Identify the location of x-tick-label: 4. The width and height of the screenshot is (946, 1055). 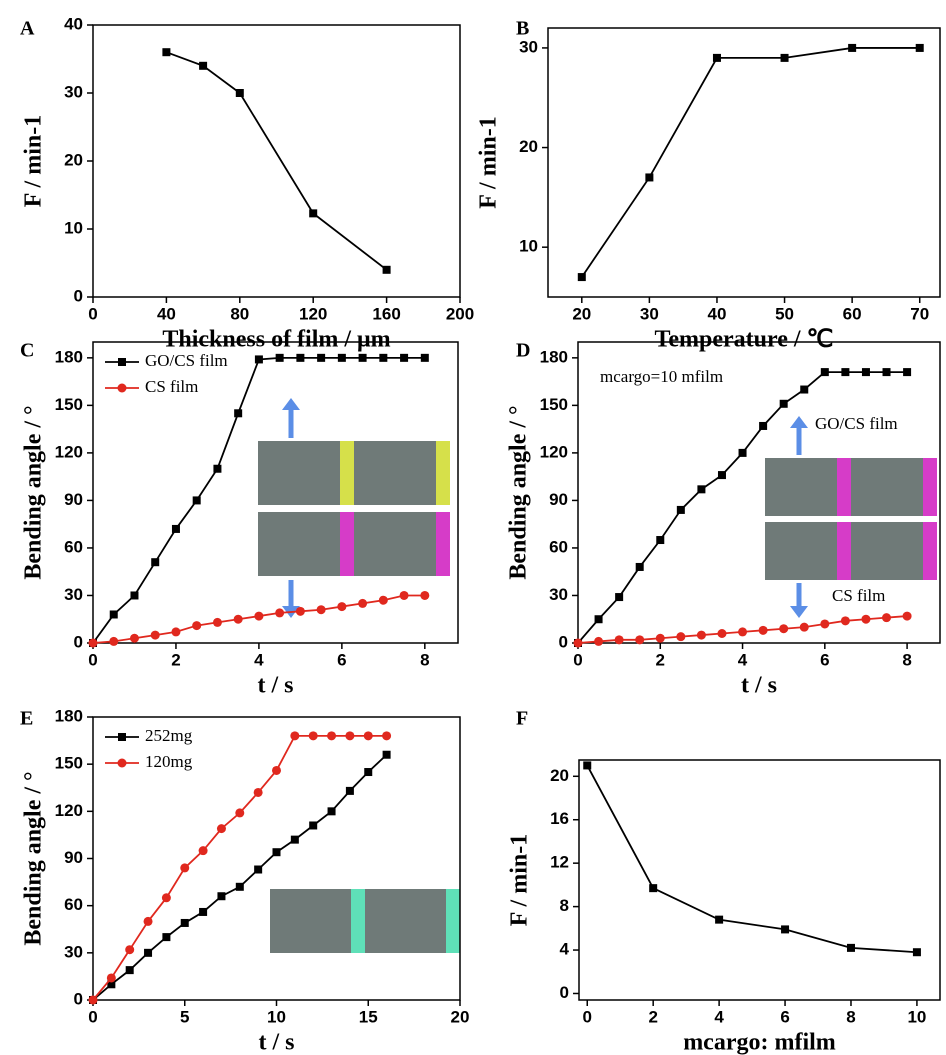
(743, 659).